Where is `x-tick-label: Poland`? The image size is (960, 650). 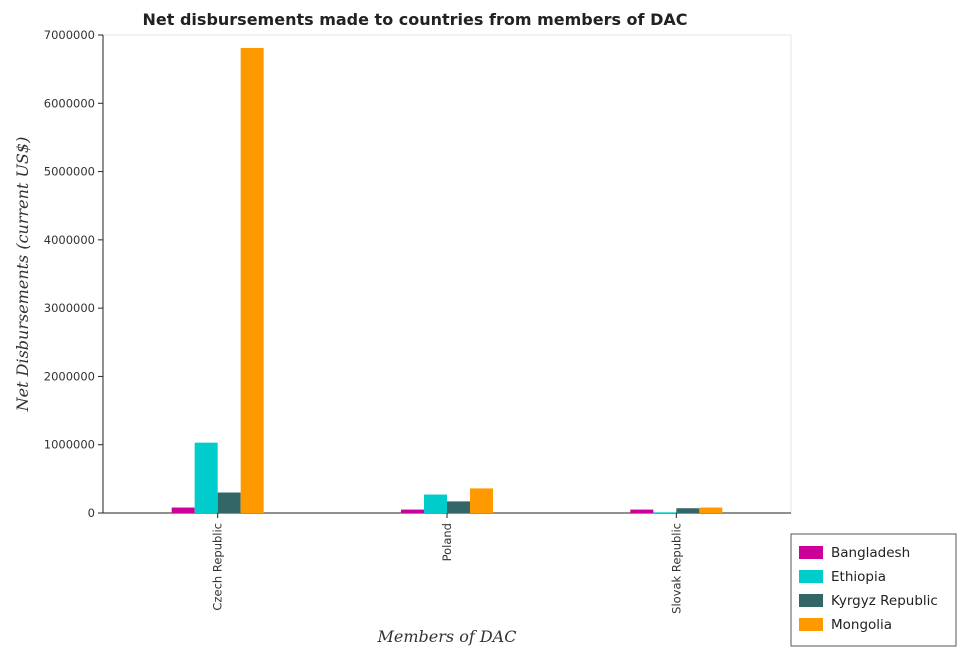
x-tick-label: Poland is located at coordinates (447, 542).